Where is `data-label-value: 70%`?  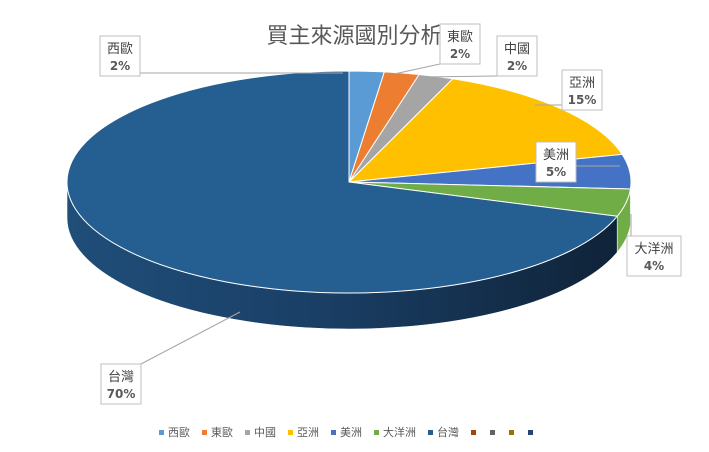 data-label-value: 70% is located at coordinates (121, 394).